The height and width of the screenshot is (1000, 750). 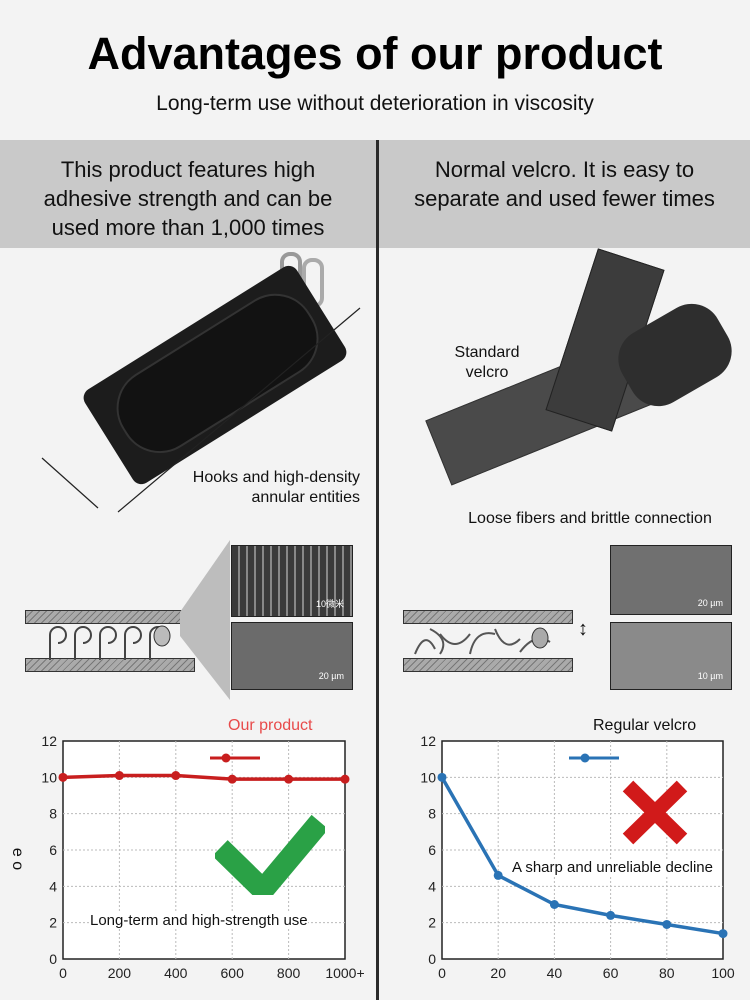 What do you see at coordinates (583, 629) in the screenshot?
I see `double-arrow-icon: ↕` at bounding box center [583, 629].